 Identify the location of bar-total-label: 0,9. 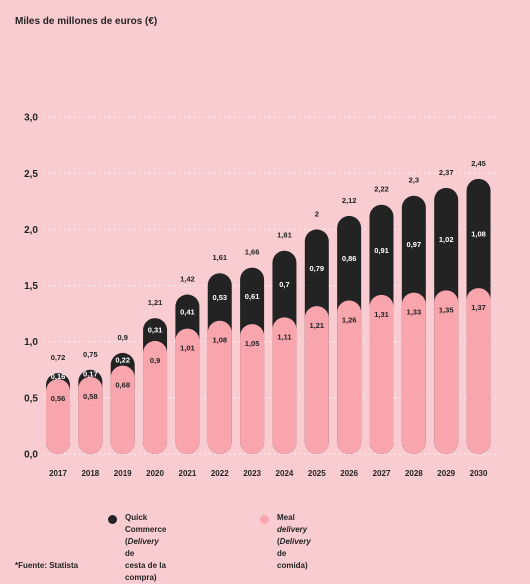
(122, 337).